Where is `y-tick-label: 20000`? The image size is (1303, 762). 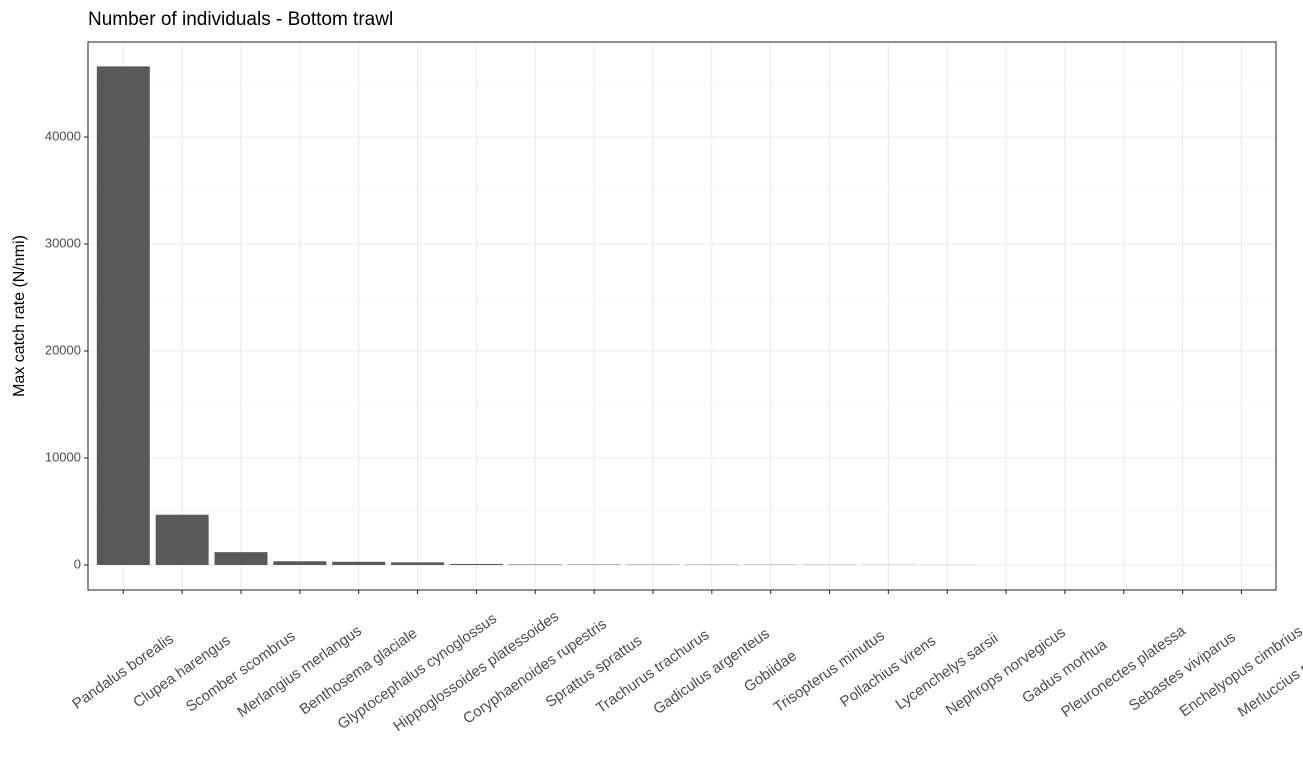 y-tick-label: 20000 is located at coordinates (63, 349).